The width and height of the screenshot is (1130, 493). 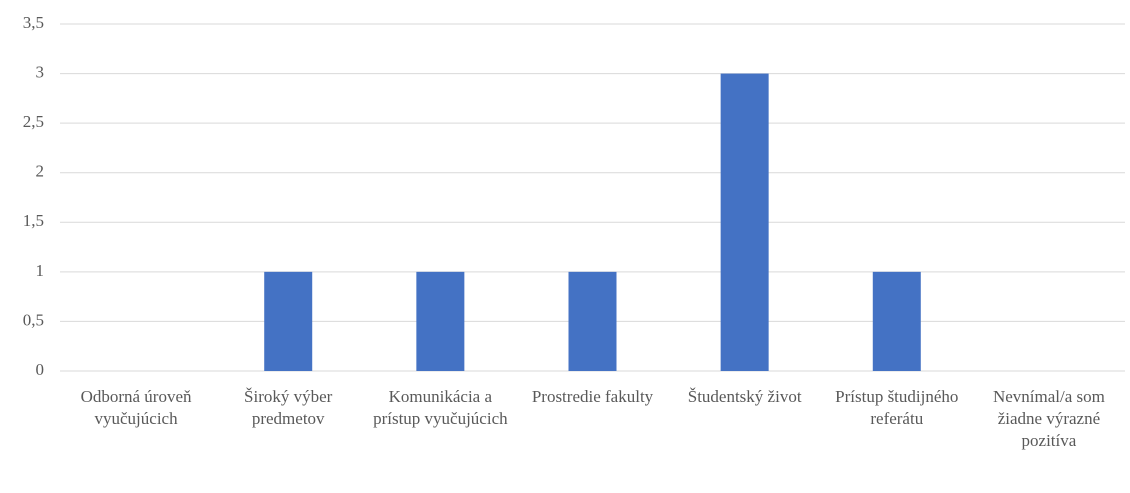 I want to click on y-tick-label: 0, so click(x=40, y=369).